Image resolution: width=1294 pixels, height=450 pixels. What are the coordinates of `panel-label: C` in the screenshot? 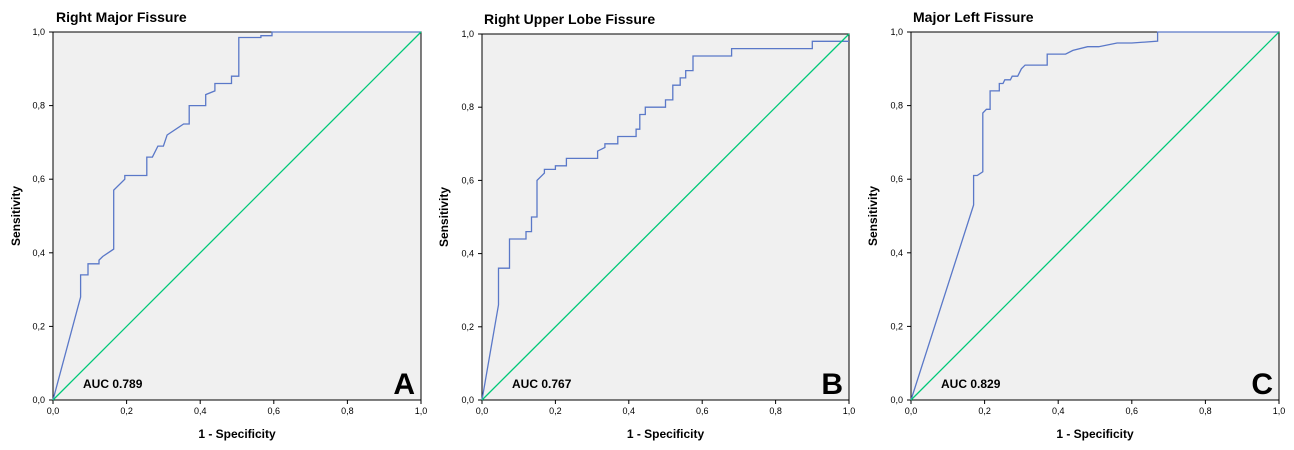 It's located at (1262, 384).